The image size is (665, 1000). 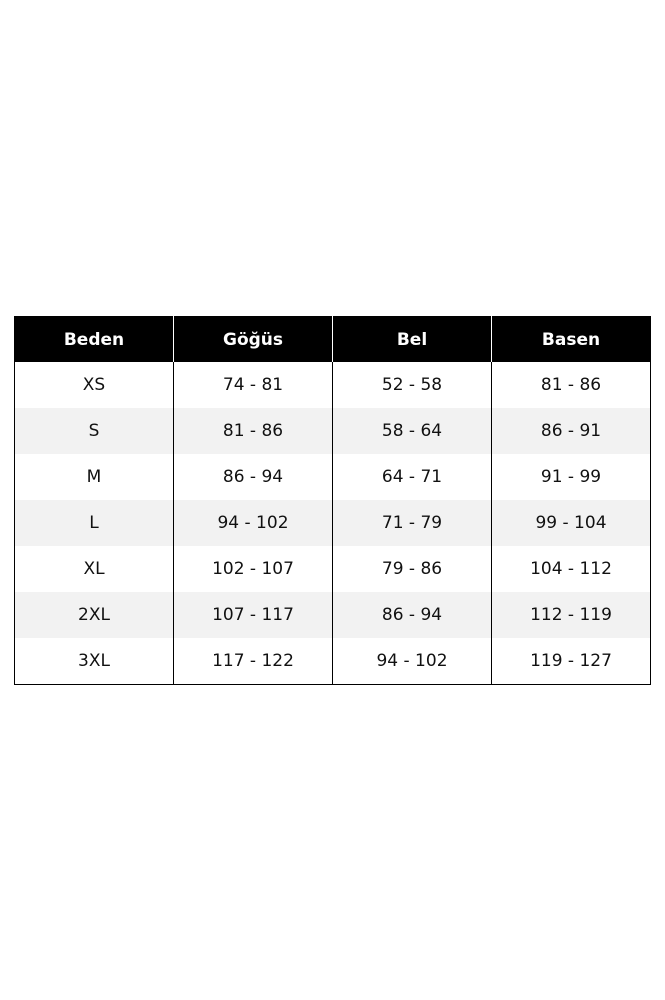 What do you see at coordinates (571, 523) in the screenshot?
I see `table-cell: 99 - 104` at bounding box center [571, 523].